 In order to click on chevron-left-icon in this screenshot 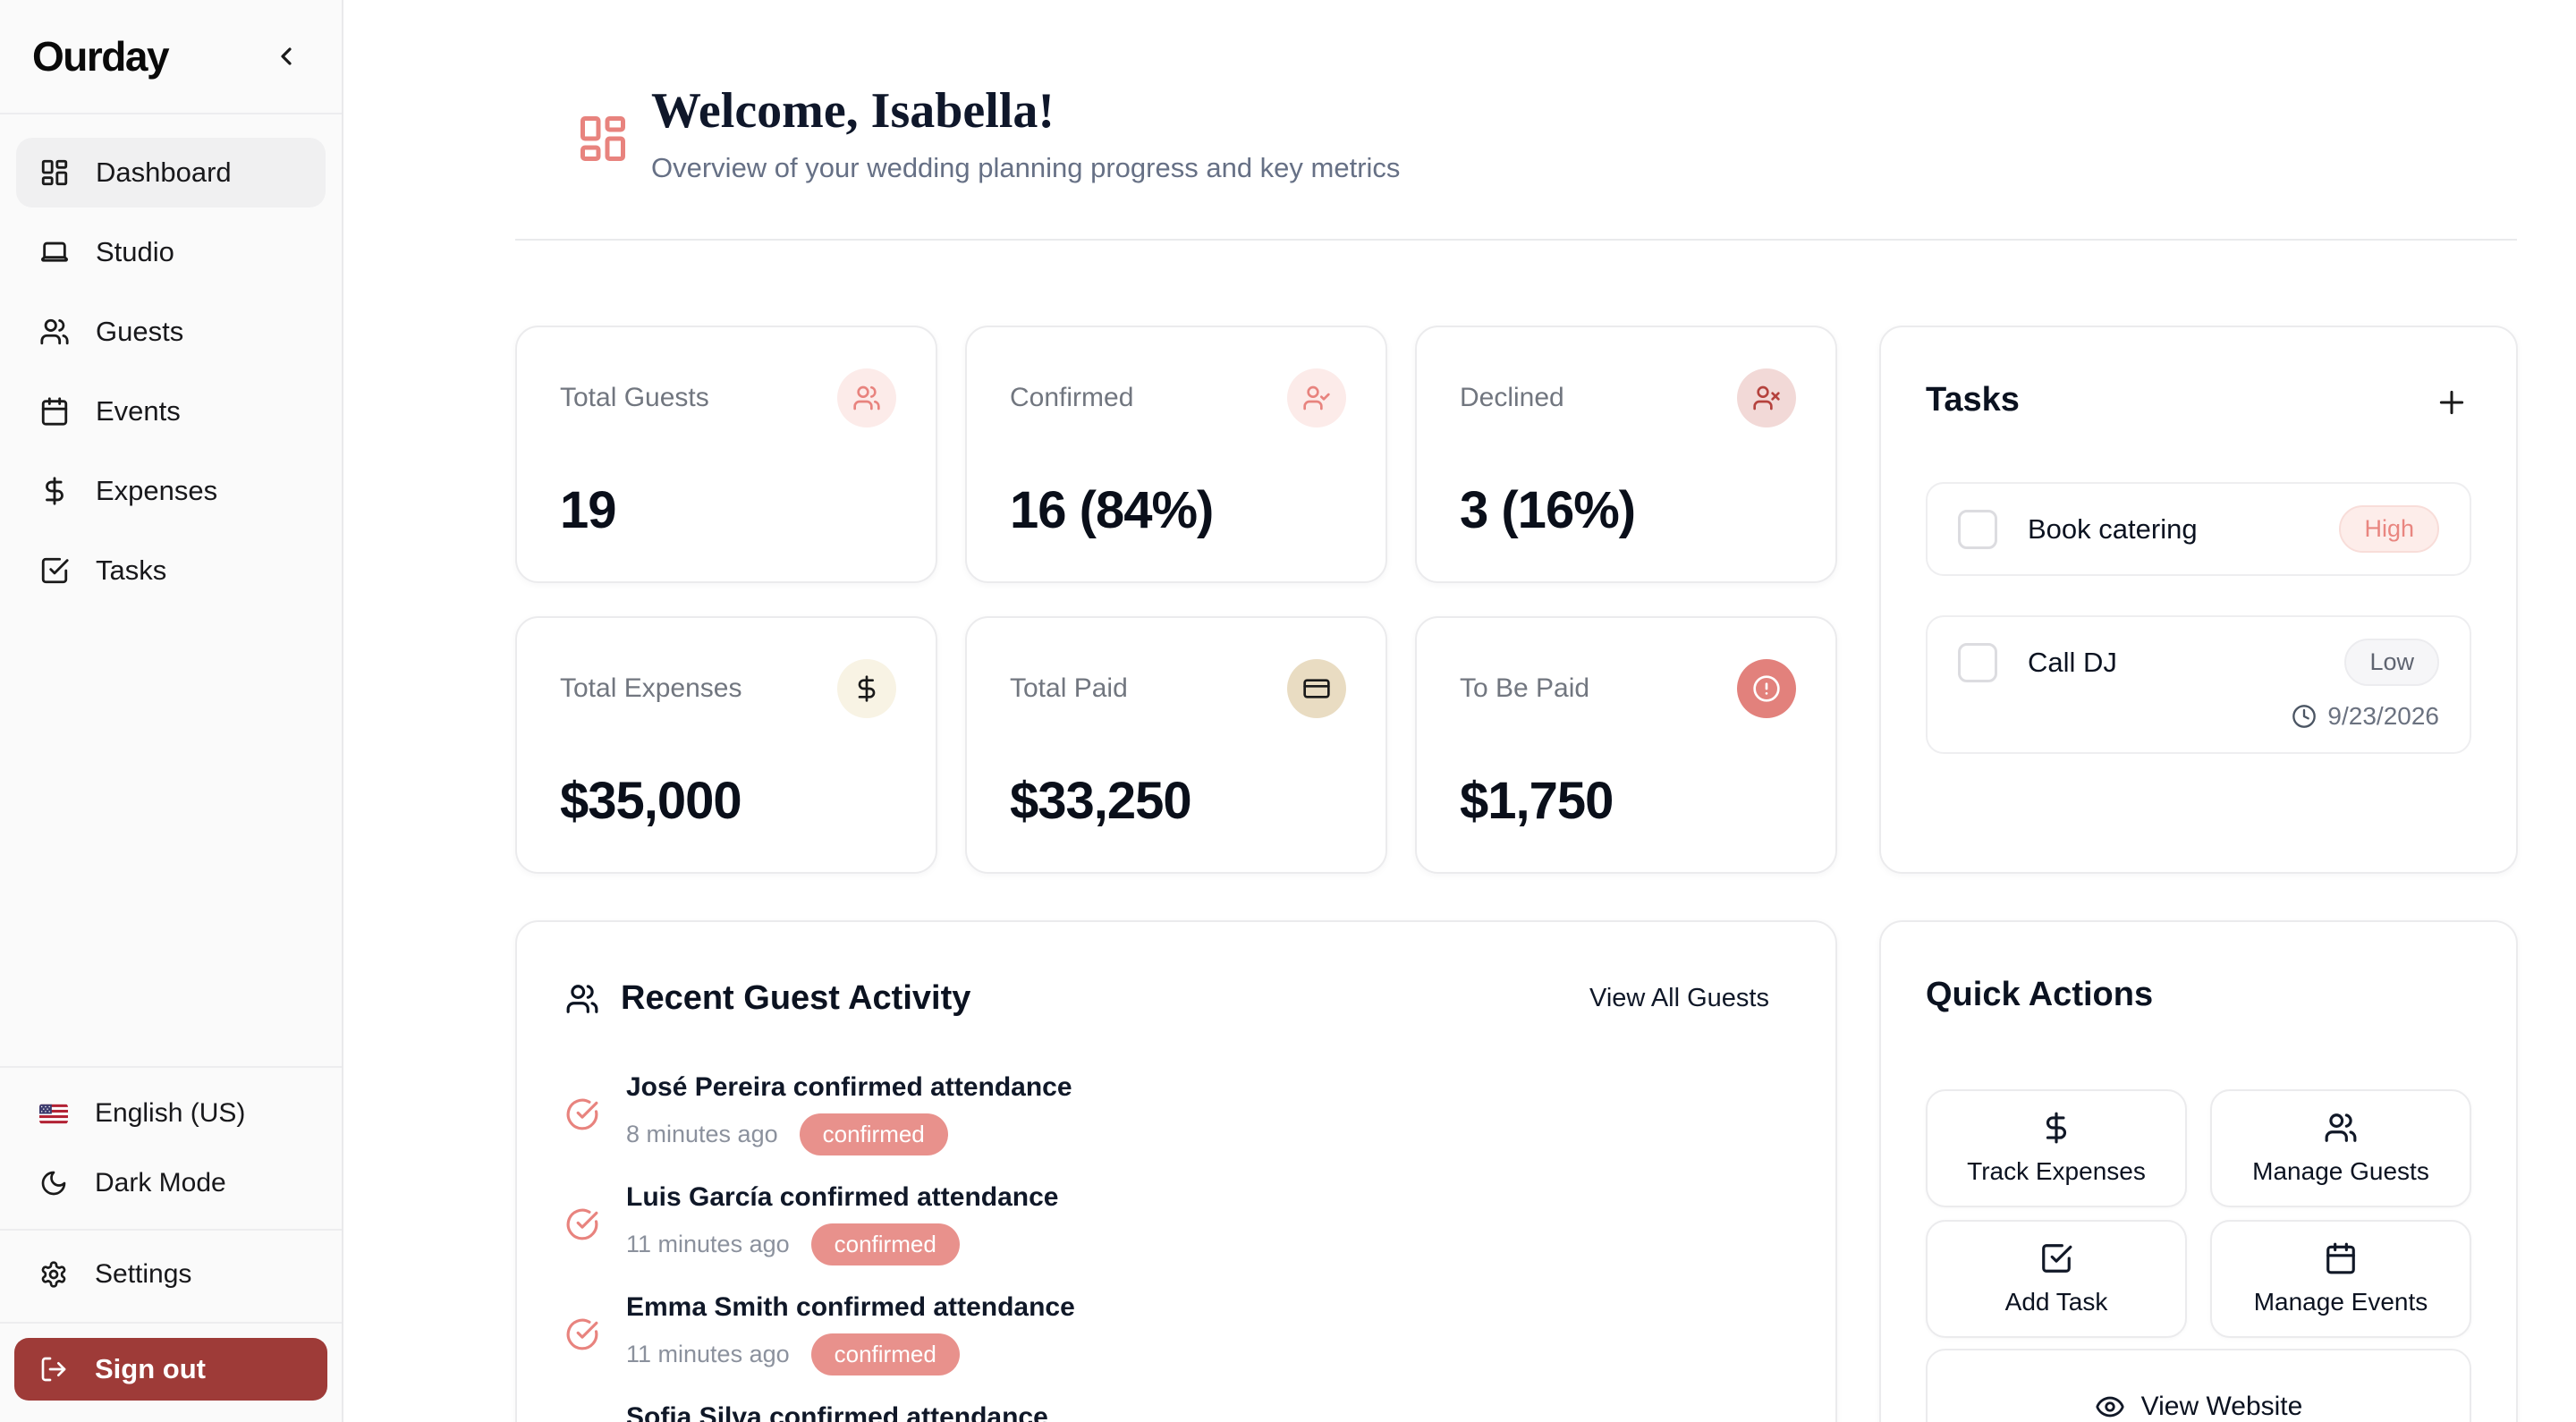, I will do `click(286, 56)`.